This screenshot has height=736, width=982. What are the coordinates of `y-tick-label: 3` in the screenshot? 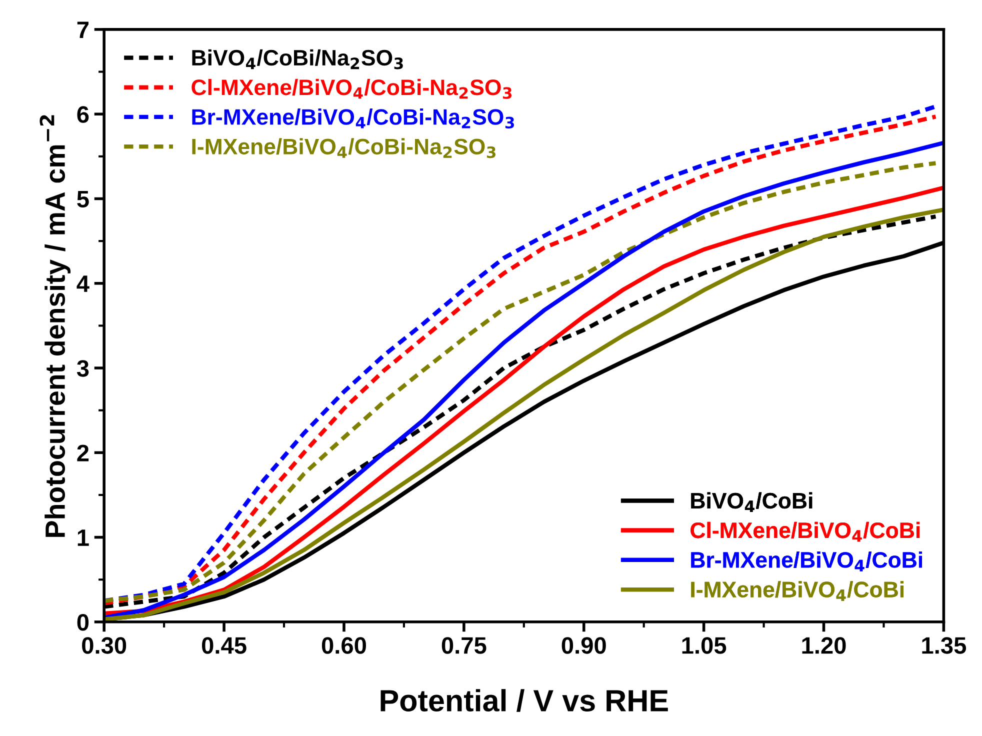 It's located at (82, 368).